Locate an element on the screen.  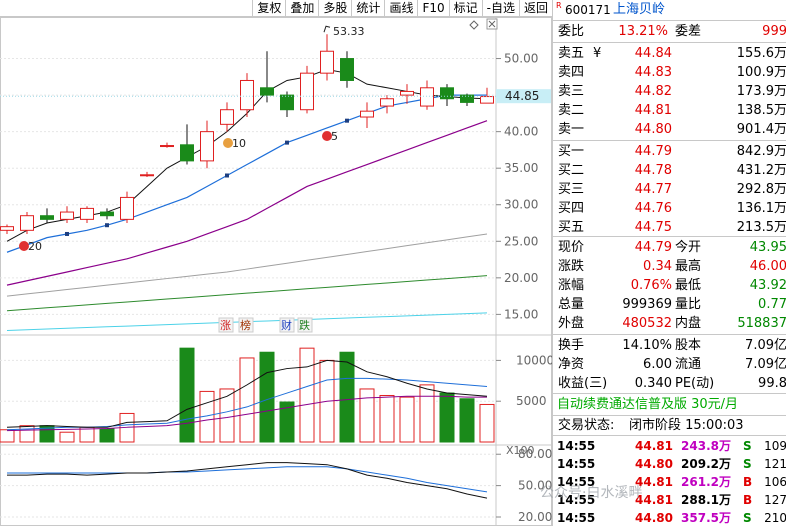
tick-time: 14:55 is located at coordinates (576, 500).